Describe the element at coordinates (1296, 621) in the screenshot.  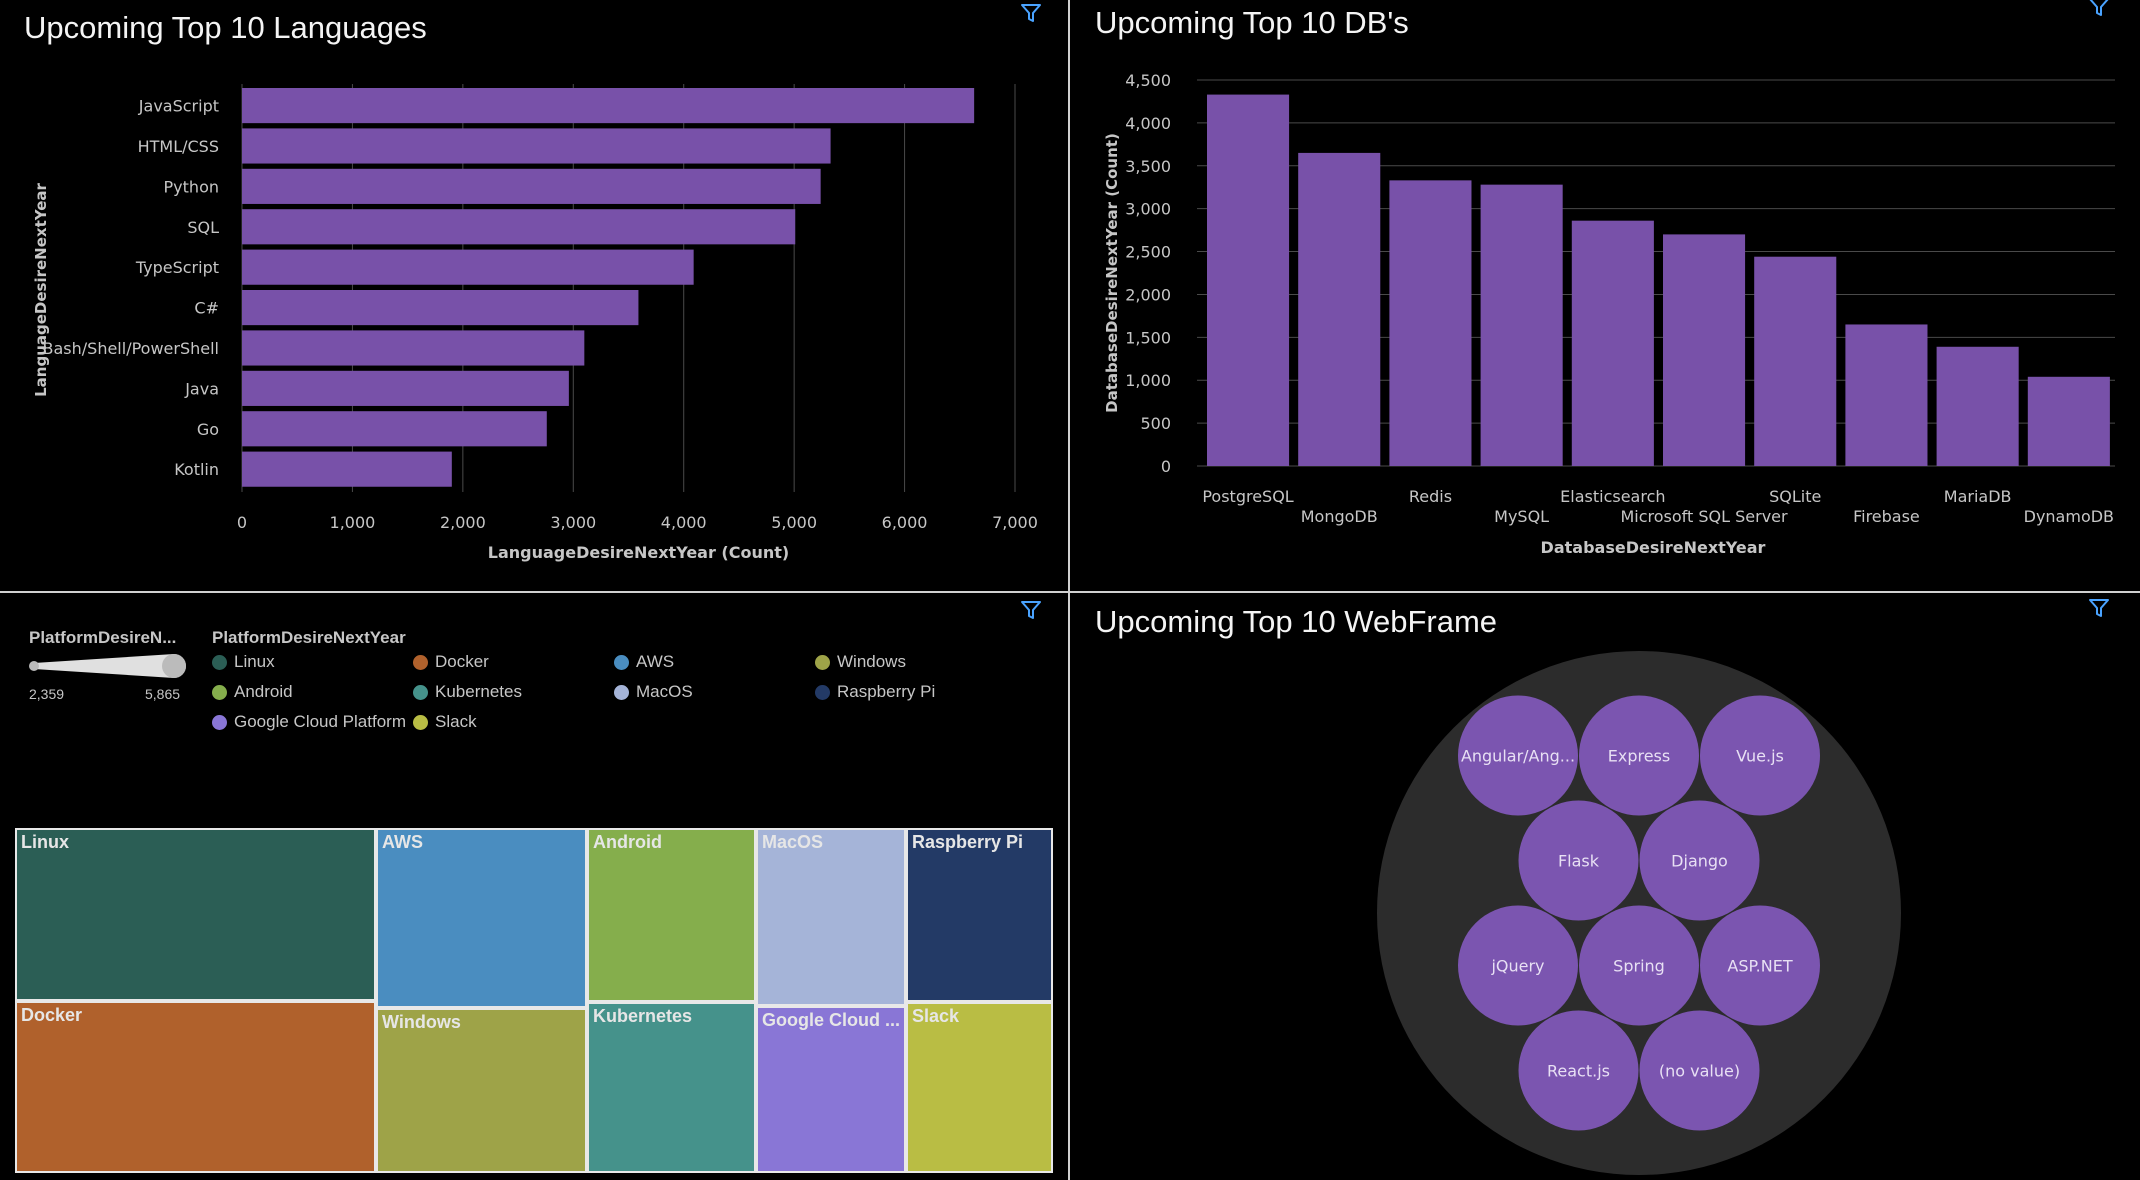
I see `webframe-title: Upcoming Top 10 WebFrame` at that location.